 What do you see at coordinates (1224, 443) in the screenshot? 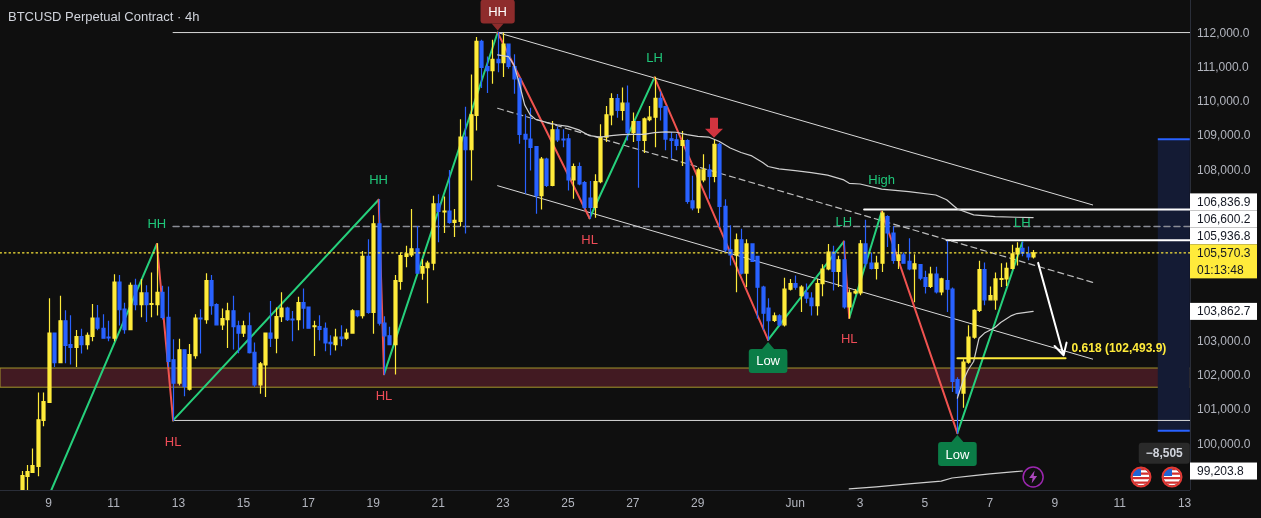
I see `y-tick-label: 100,000.0` at bounding box center [1224, 443].